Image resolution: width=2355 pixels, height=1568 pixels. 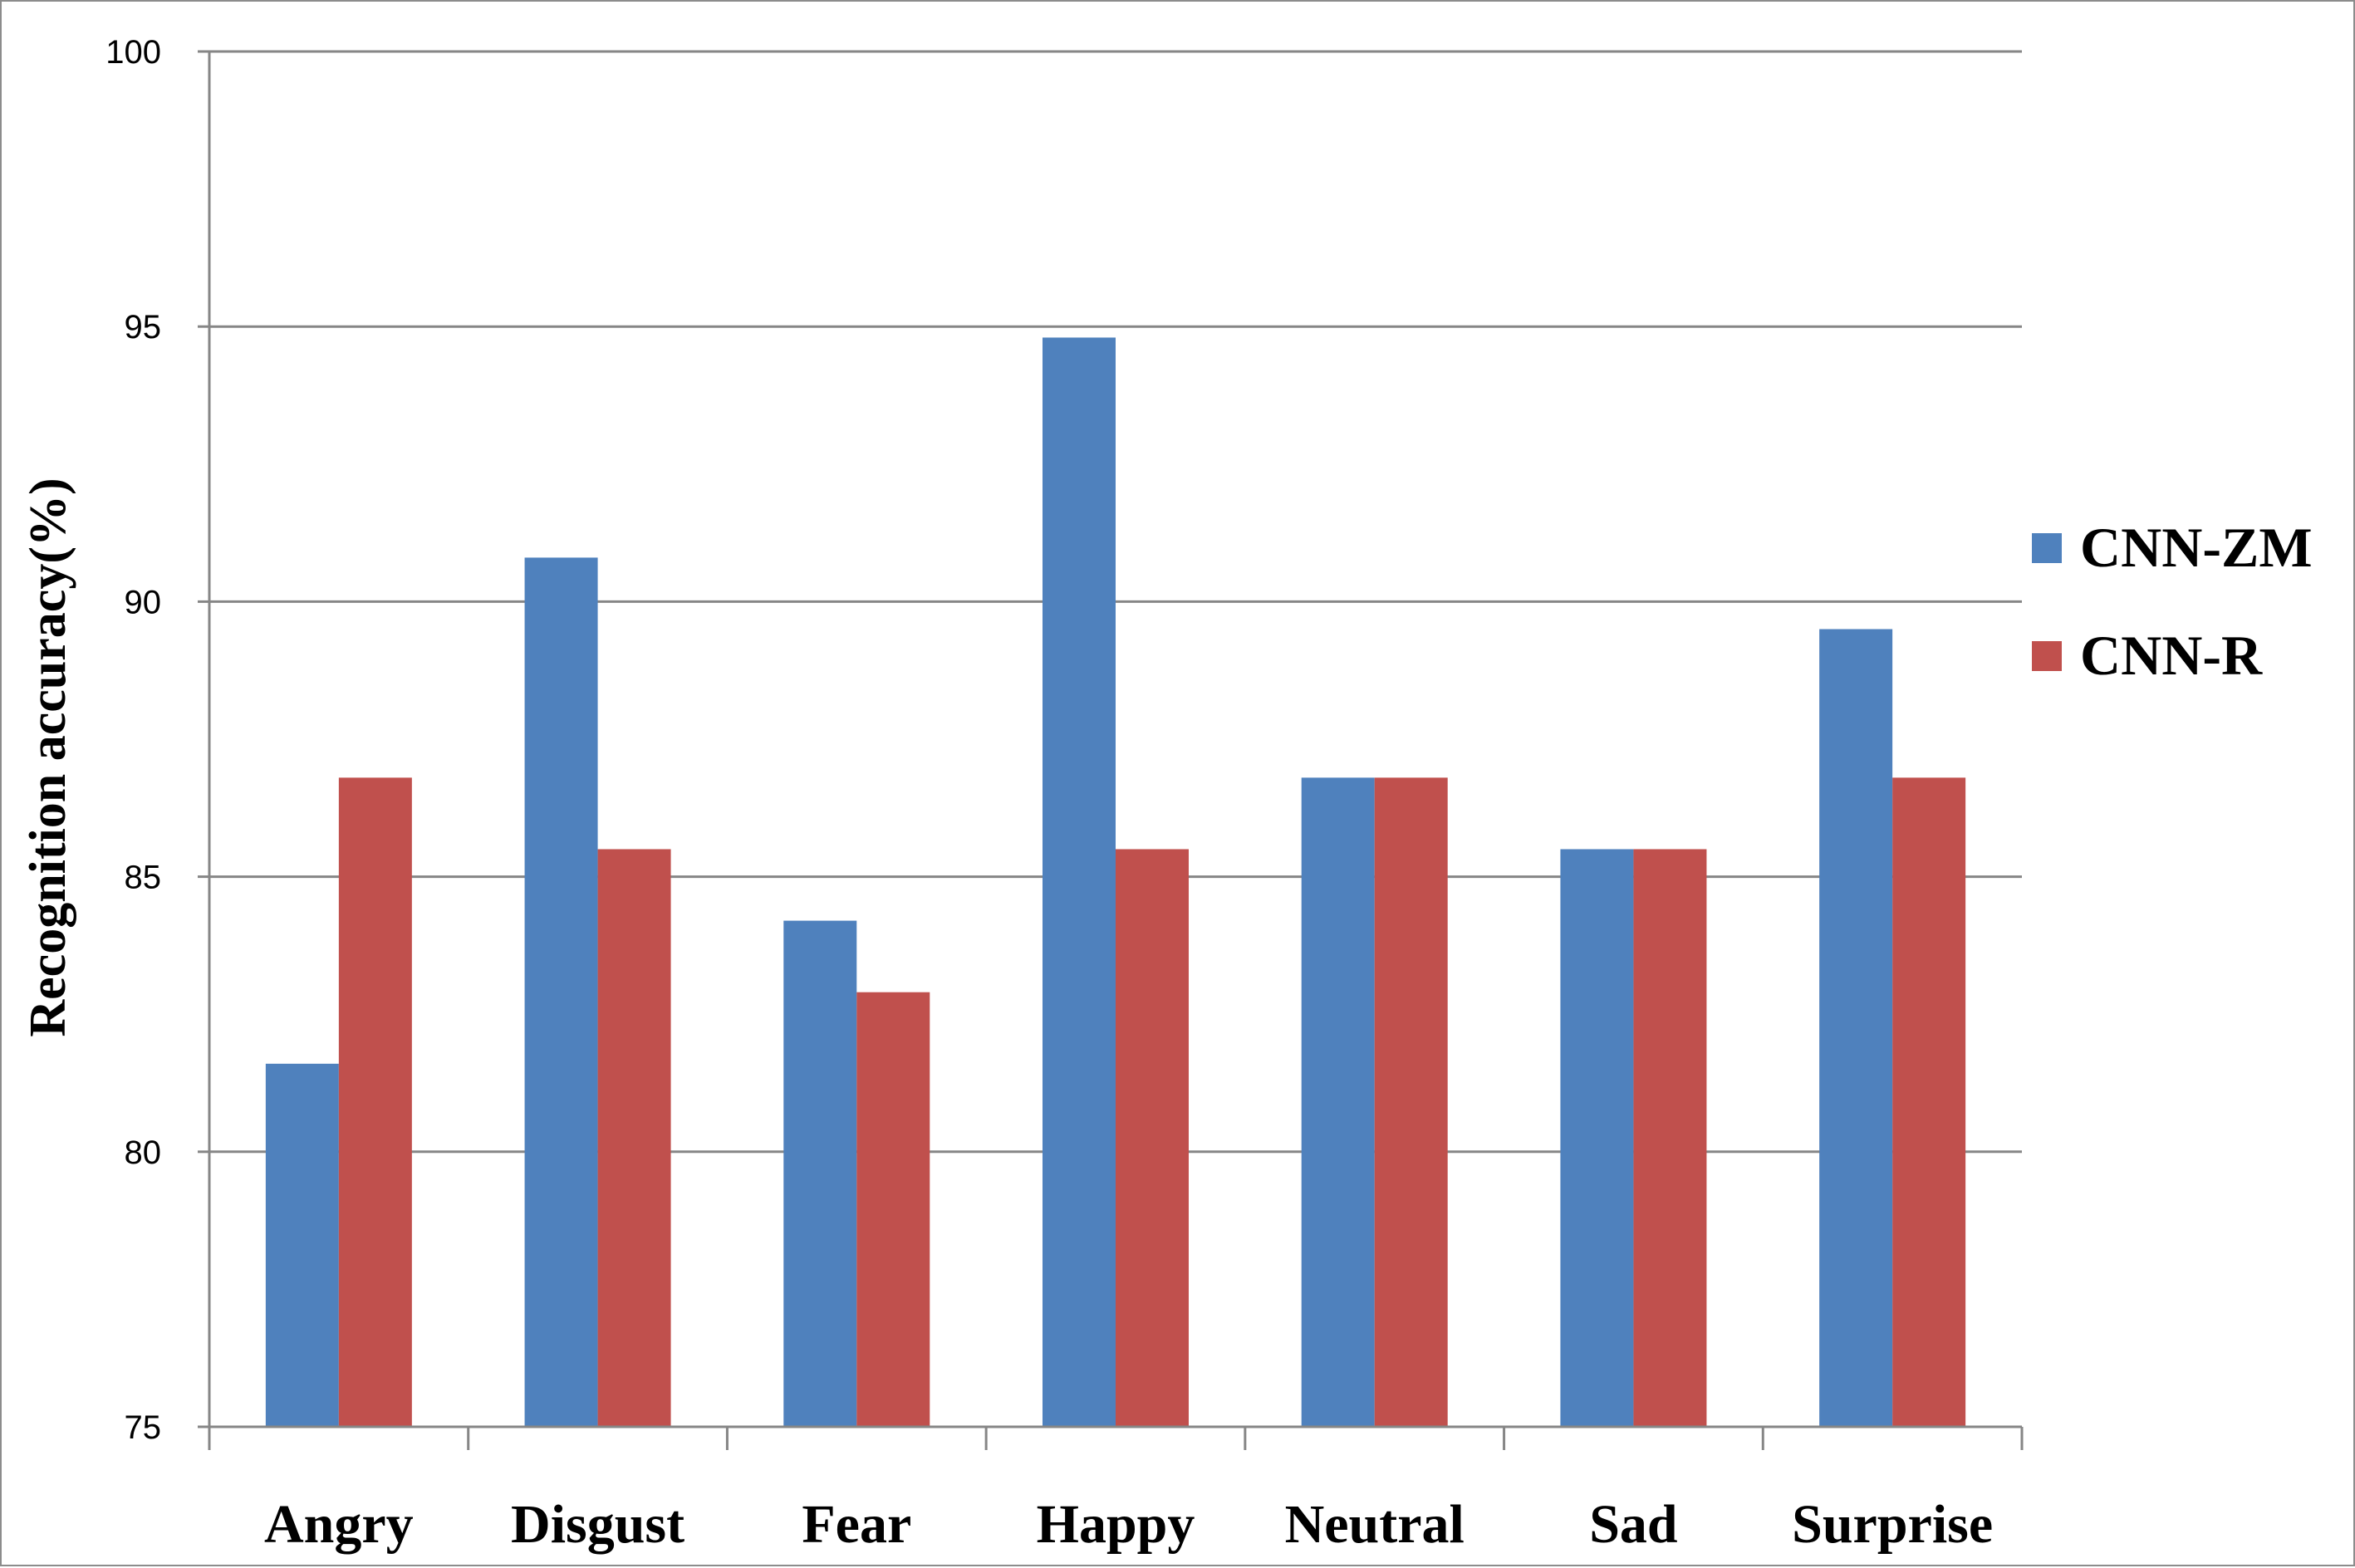 What do you see at coordinates (1633, 1524) in the screenshot?
I see `category-label: Sad` at bounding box center [1633, 1524].